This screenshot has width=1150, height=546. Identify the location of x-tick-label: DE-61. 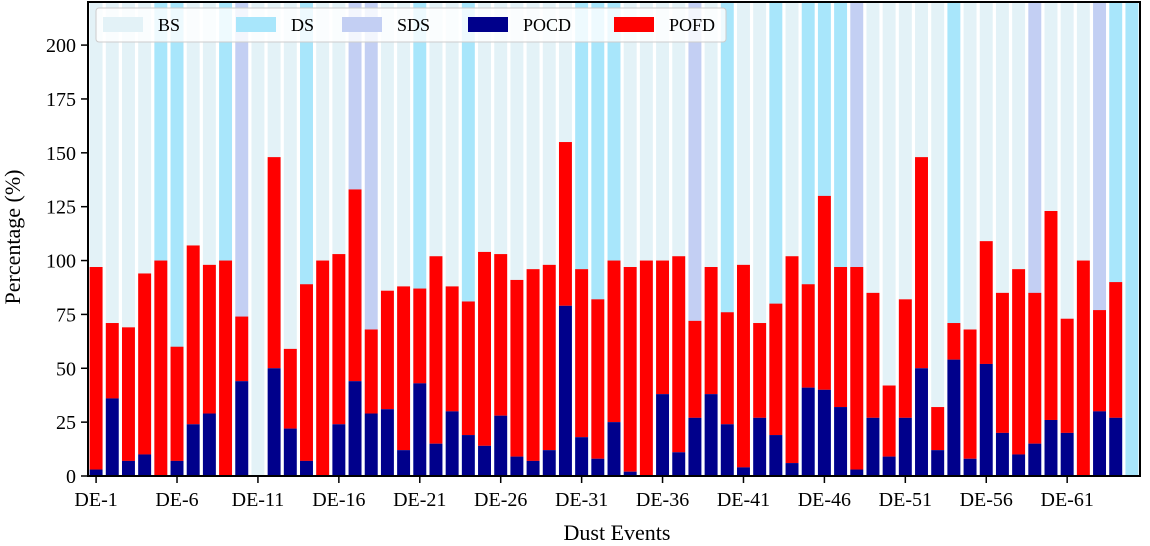
(1067, 500).